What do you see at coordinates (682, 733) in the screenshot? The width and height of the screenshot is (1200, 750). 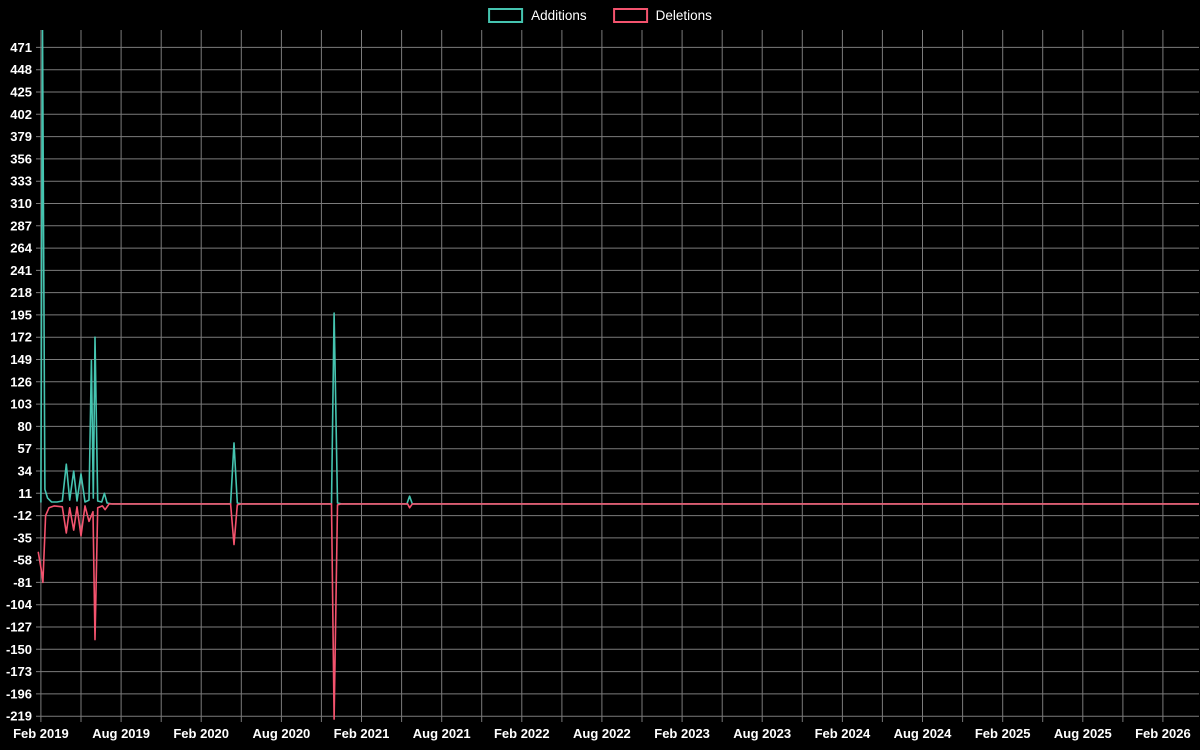 I see `svg-text: Feb 2023` at bounding box center [682, 733].